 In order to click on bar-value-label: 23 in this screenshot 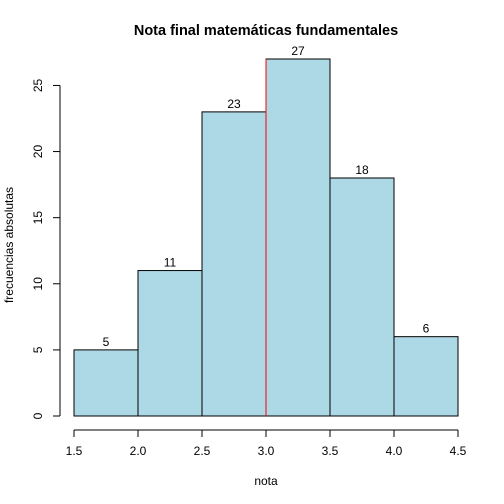, I will do `click(234, 104)`.